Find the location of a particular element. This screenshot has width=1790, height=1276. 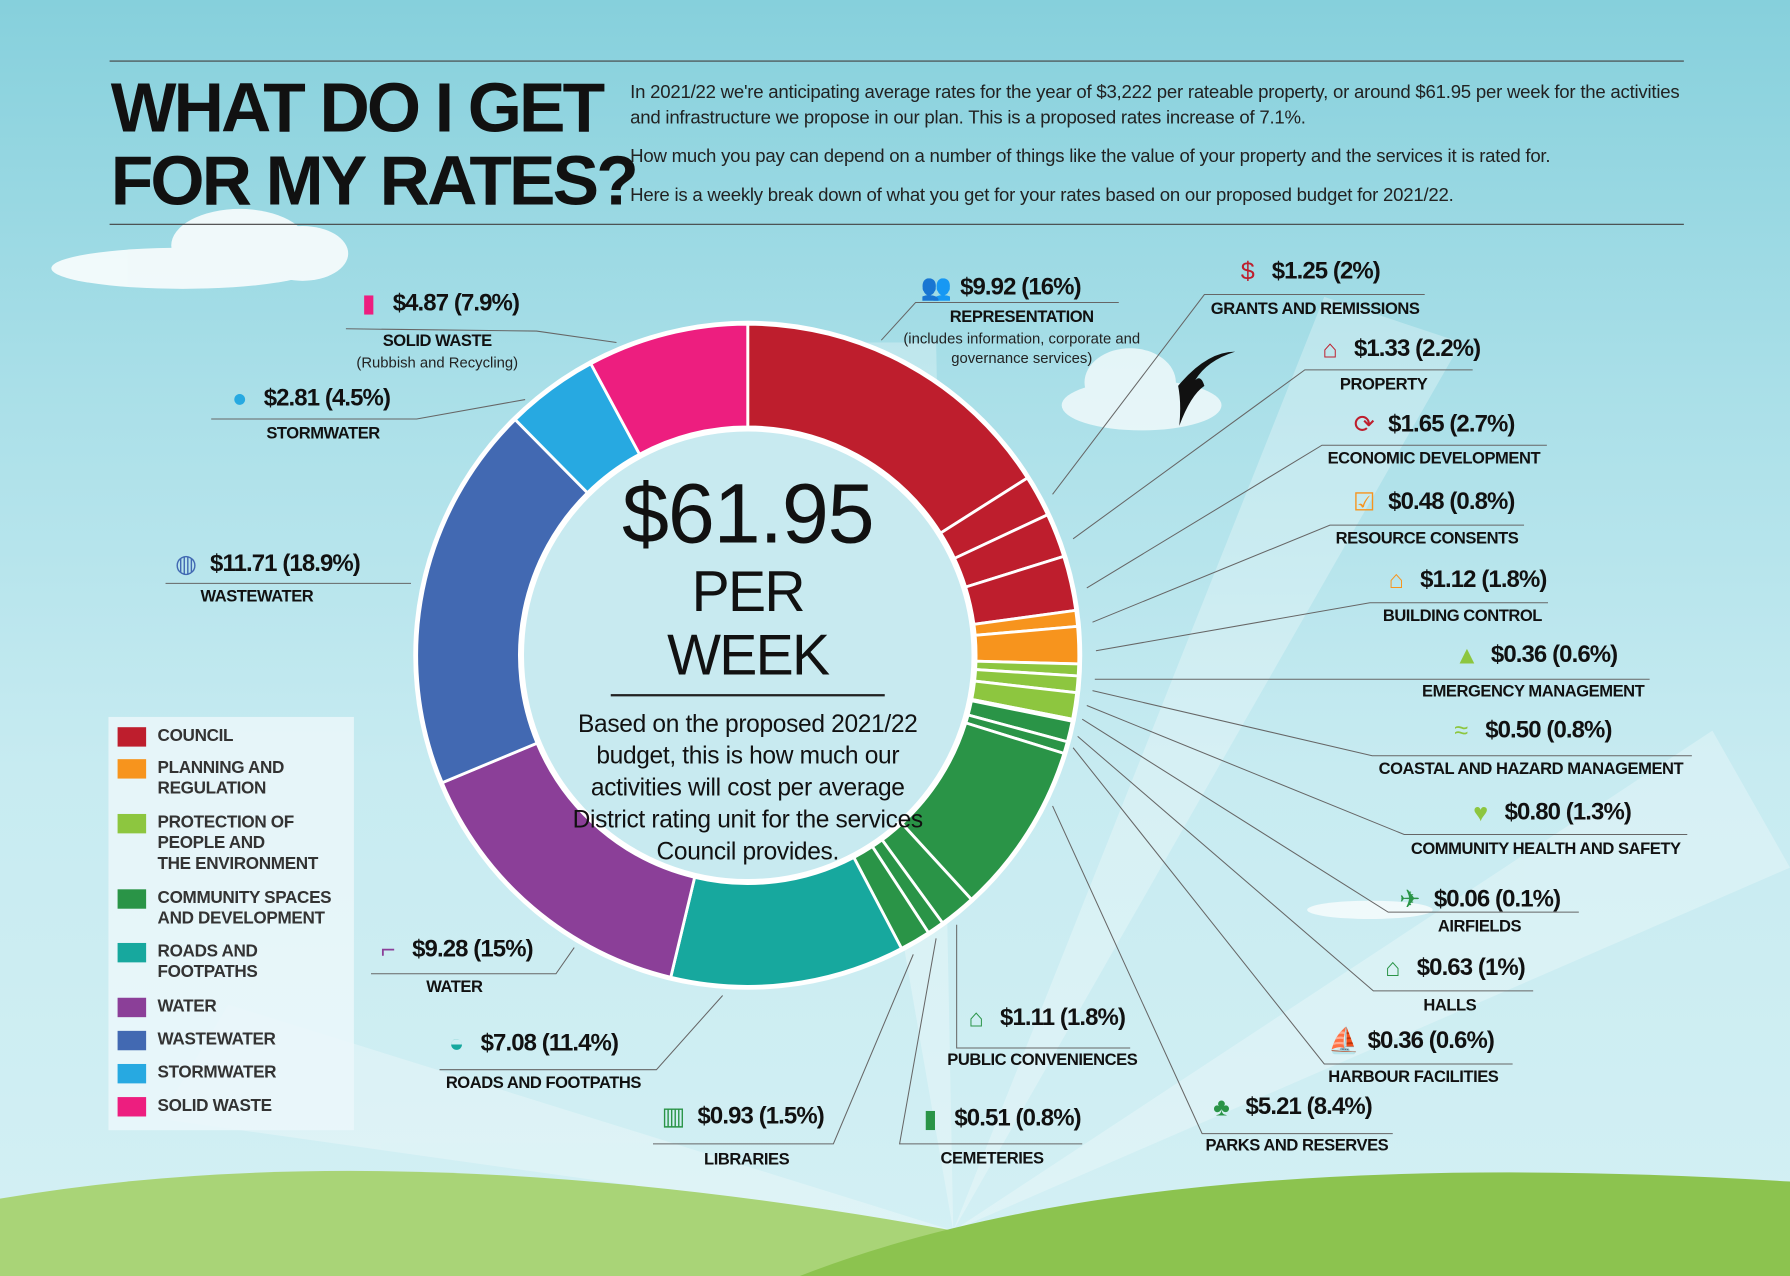

slice-label-value: ♣ $5.21 (8.4%) is located at coordinates (1288, 1107).